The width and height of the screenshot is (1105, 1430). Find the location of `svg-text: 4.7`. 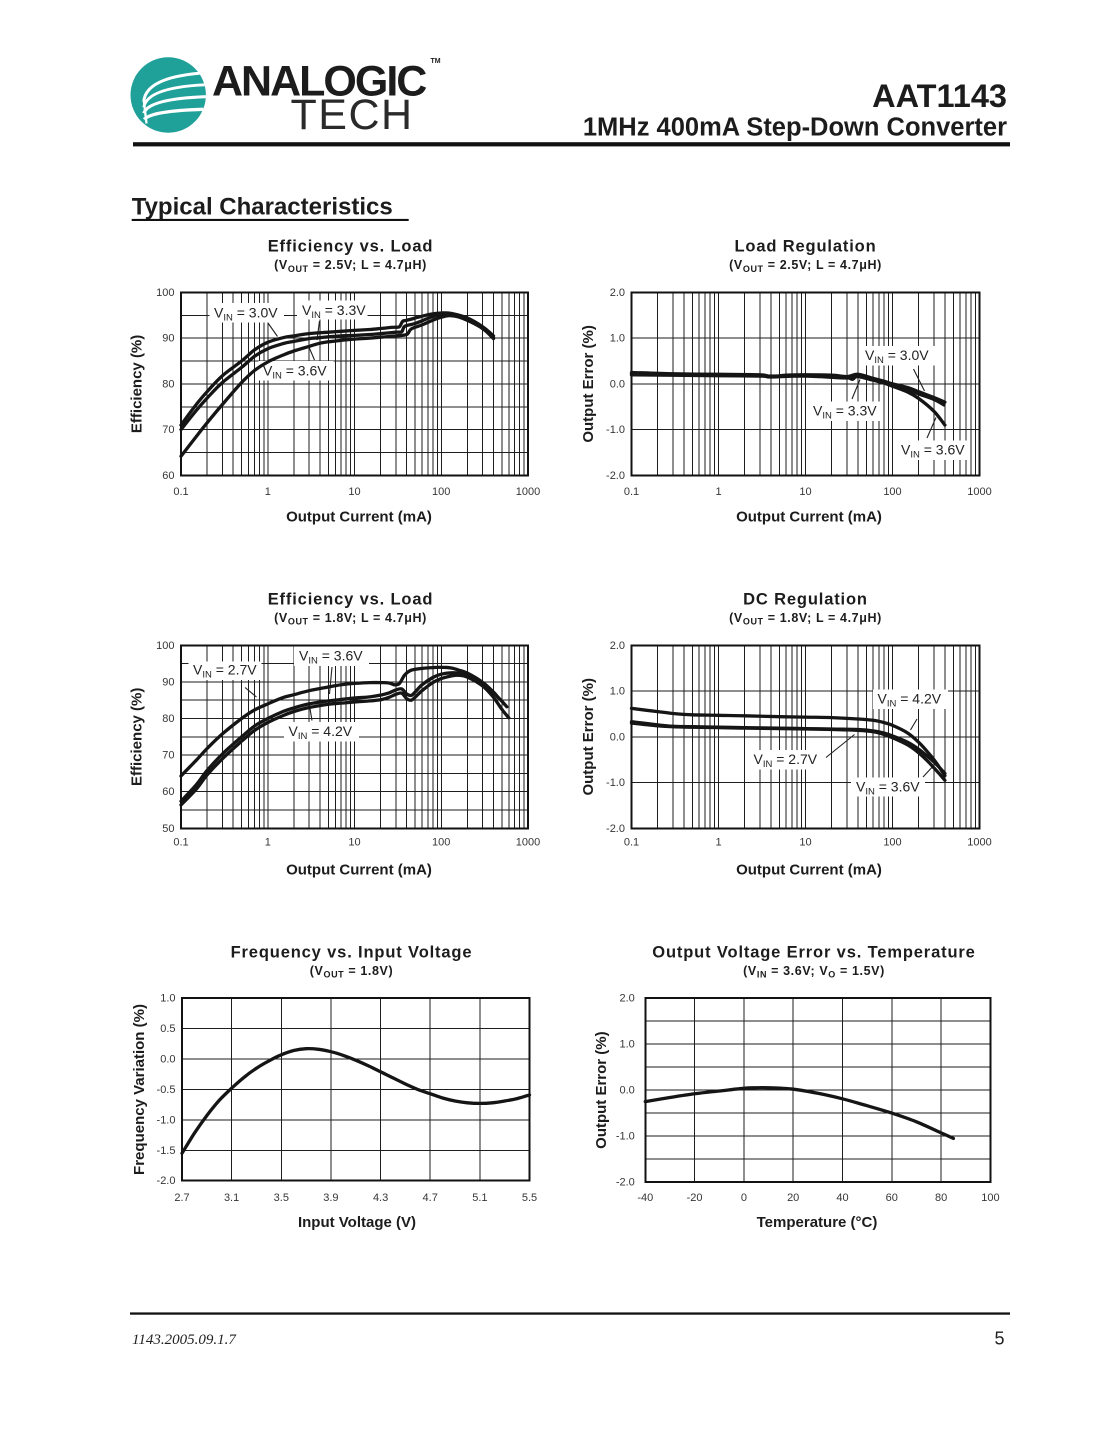

svg-text: 4.7 is located at coordinates (430, 1198).